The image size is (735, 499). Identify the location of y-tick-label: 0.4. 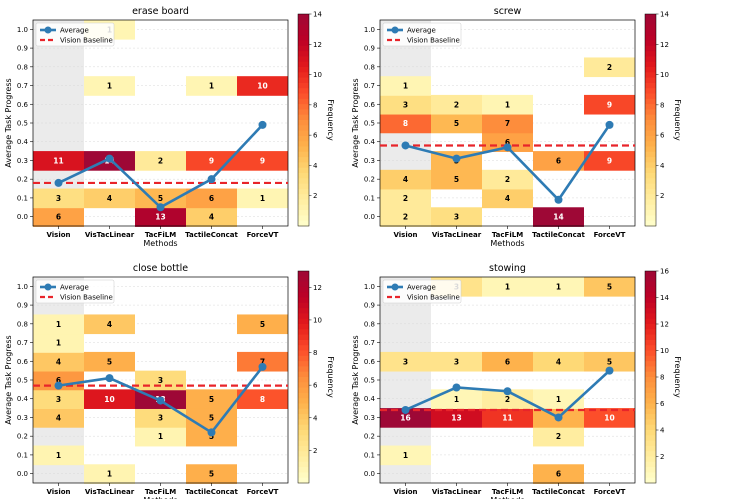
(23, 399).